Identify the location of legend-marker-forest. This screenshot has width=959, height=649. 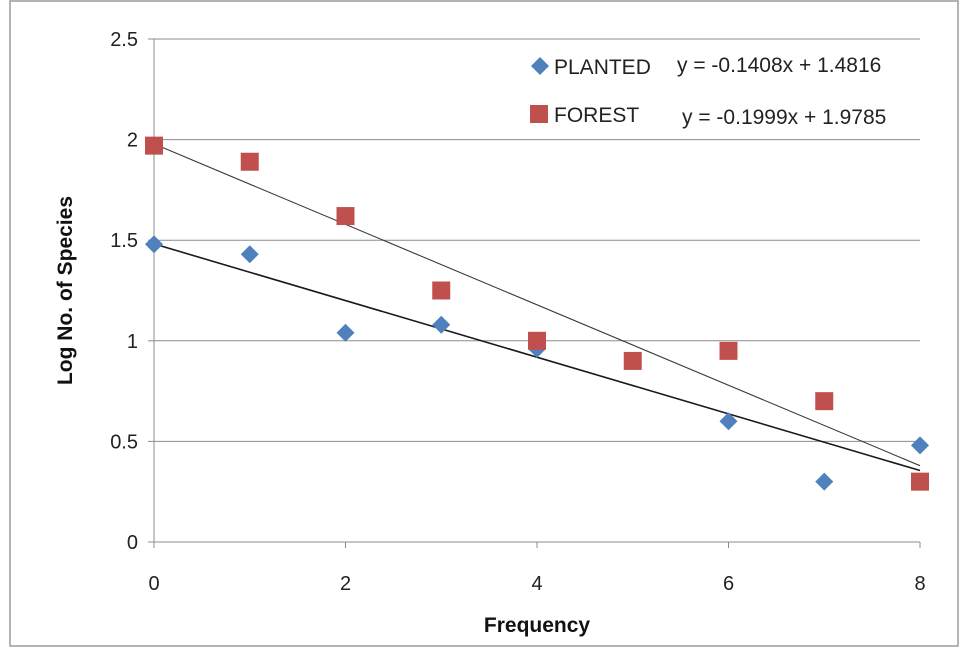
(539, 114).